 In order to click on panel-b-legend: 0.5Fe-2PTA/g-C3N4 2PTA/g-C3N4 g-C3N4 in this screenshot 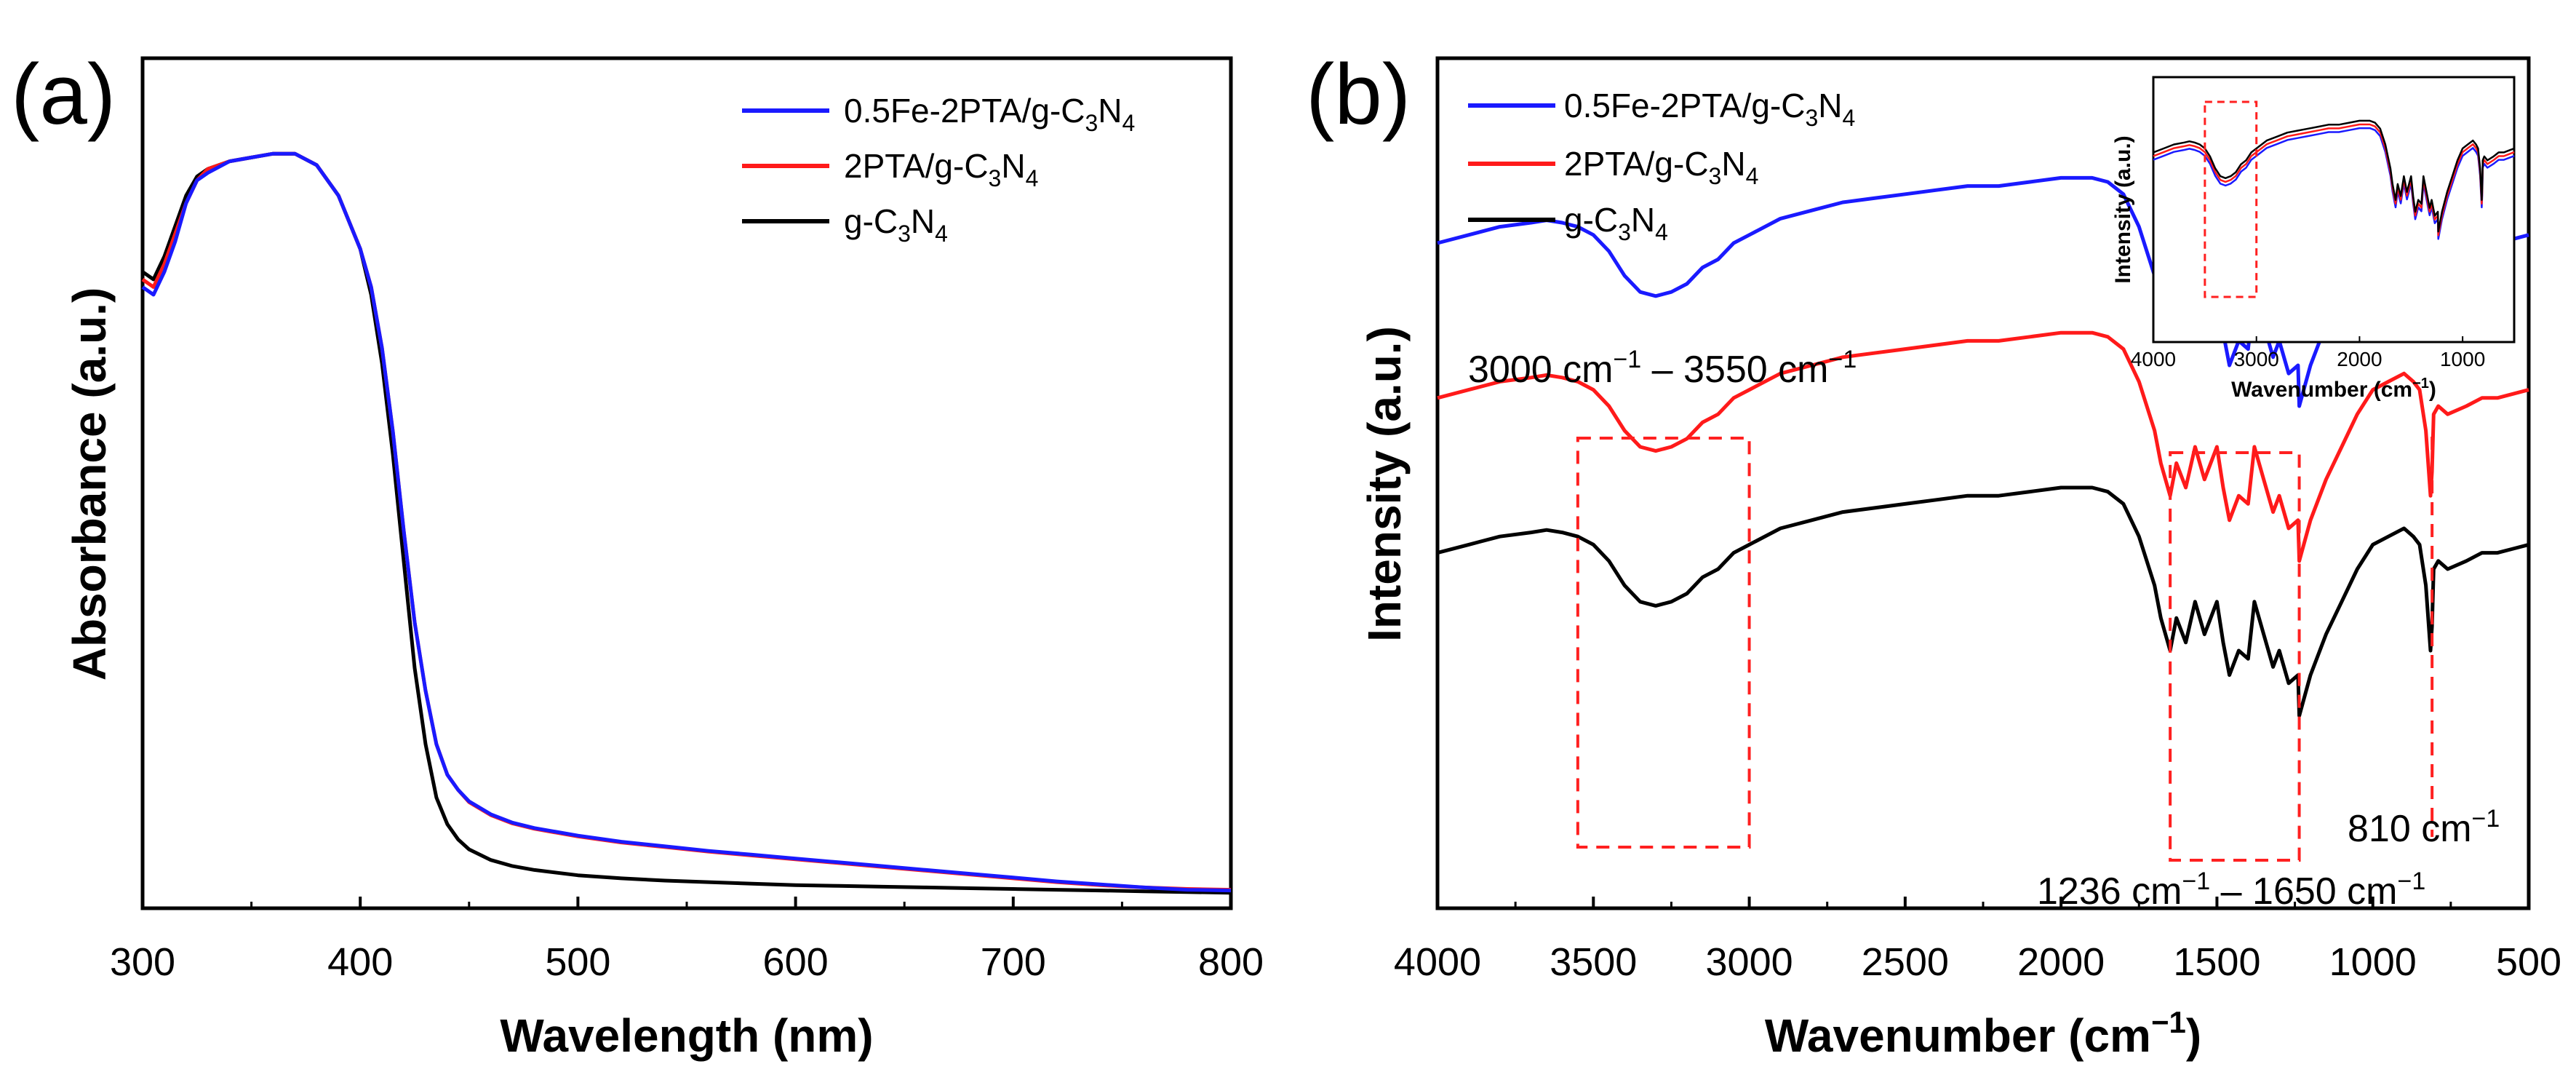, I will do `click(1661, 166)`.